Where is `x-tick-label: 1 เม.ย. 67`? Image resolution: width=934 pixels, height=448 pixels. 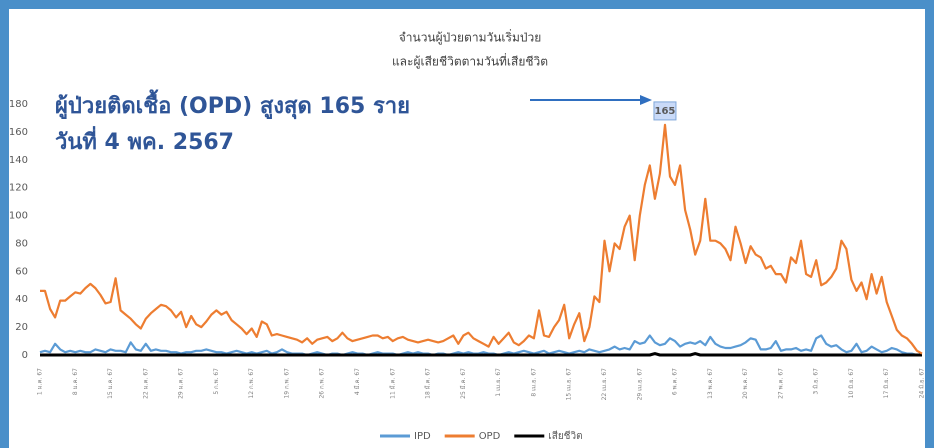 x-tick-label: 1 เม.ย. 67 is located at coordinates (498, 382).